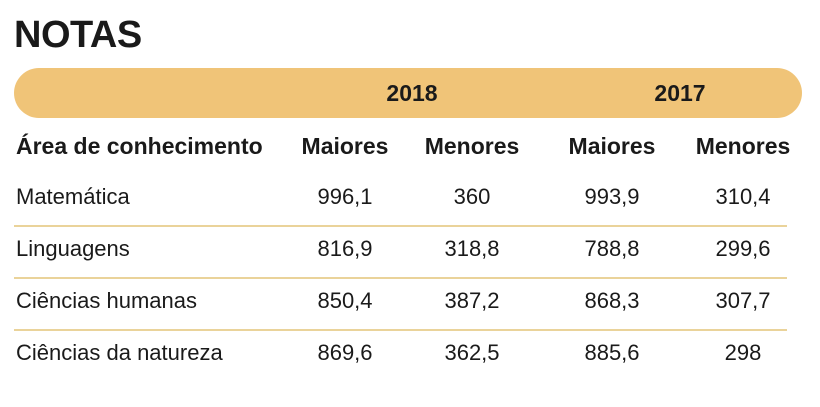  Describe the element at coordinates (743, 196) in the screenshot. I see `table-cell: 310,4` at that location.